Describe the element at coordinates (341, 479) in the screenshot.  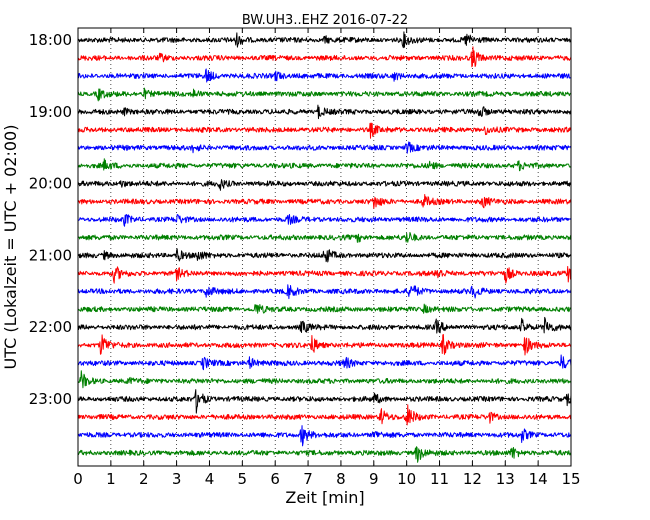
I see `x-tick-label-8: 8` at that location.